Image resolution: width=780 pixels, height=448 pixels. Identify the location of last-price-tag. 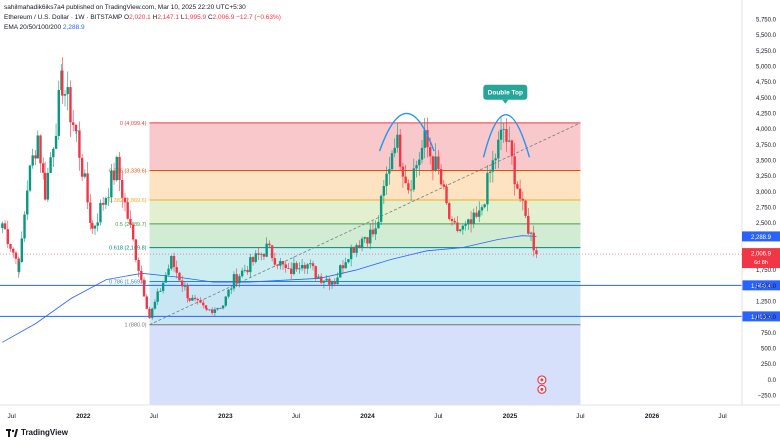
(761, 258).